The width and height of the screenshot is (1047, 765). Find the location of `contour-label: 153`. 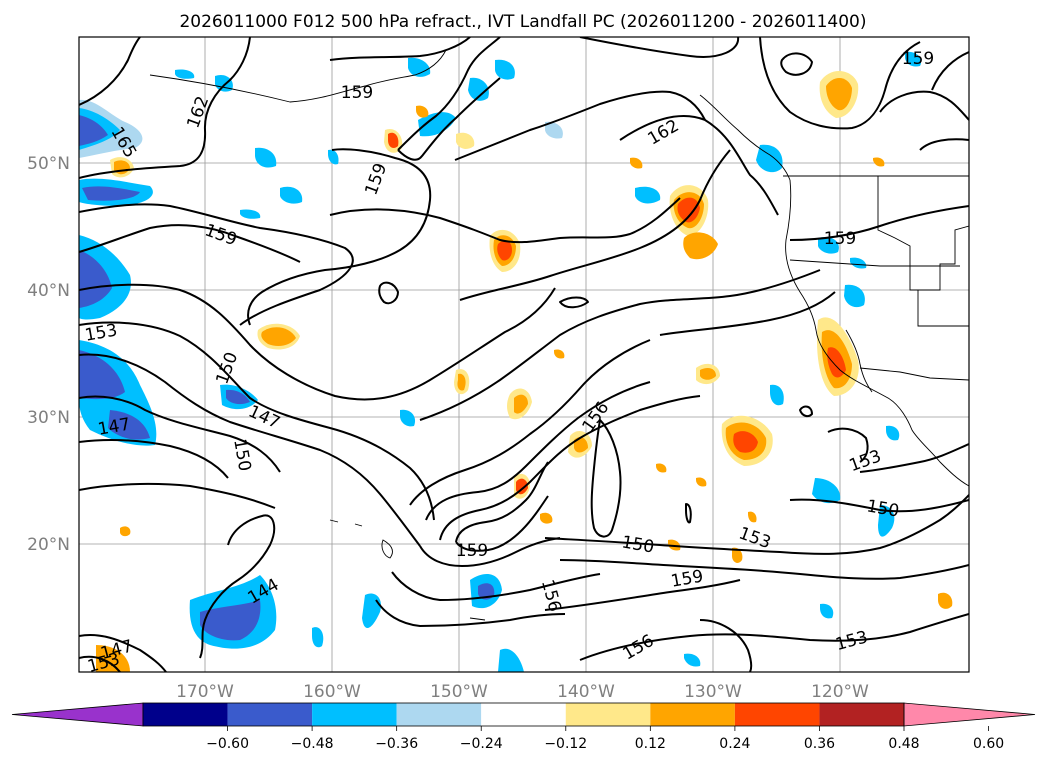

contour-label: 153 is located at coordinates (103, 663).